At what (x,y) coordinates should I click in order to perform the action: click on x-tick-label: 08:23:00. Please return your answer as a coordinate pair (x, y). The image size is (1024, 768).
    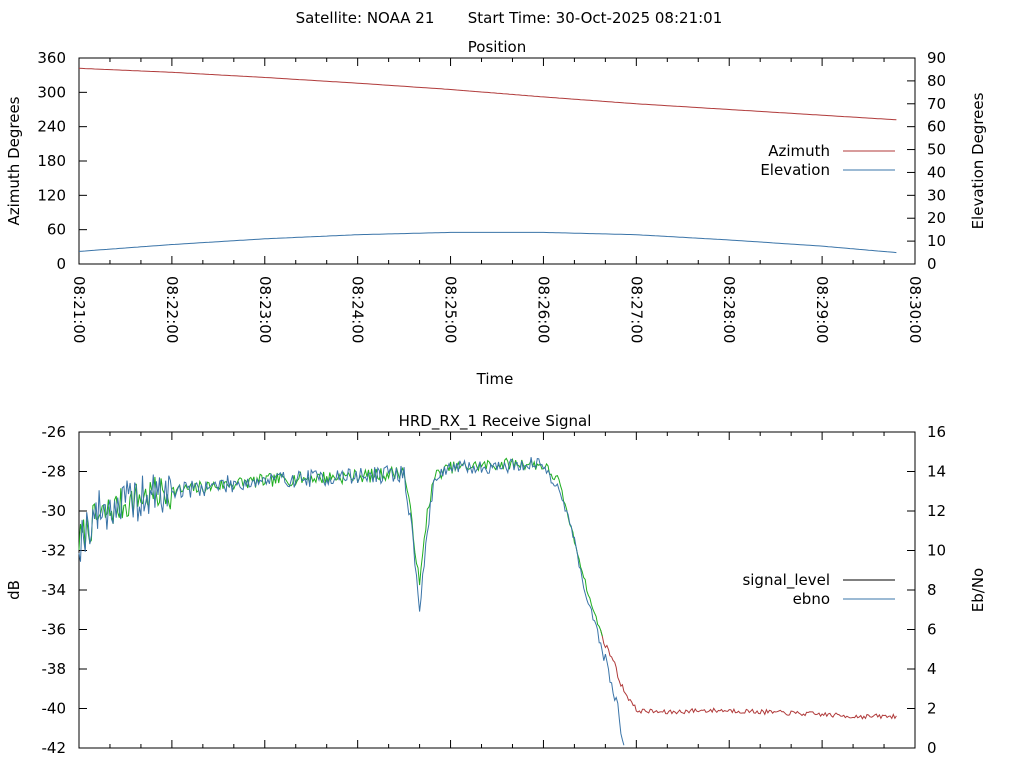
    Looking at the image, I should click on (265, 309).